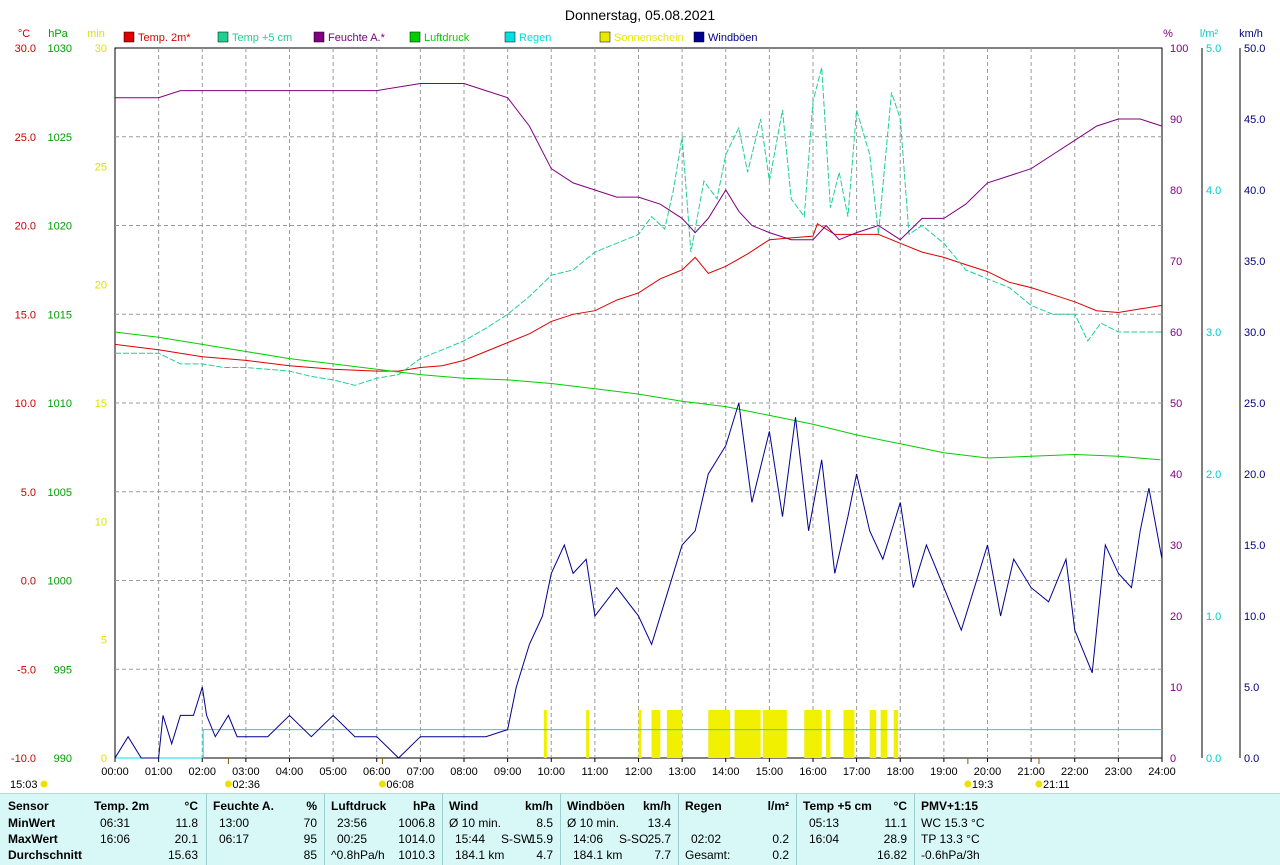 This screenshot has height=865, width=1280. I want to click on temp_c-tick-label: 15.0, so click(25, 315).